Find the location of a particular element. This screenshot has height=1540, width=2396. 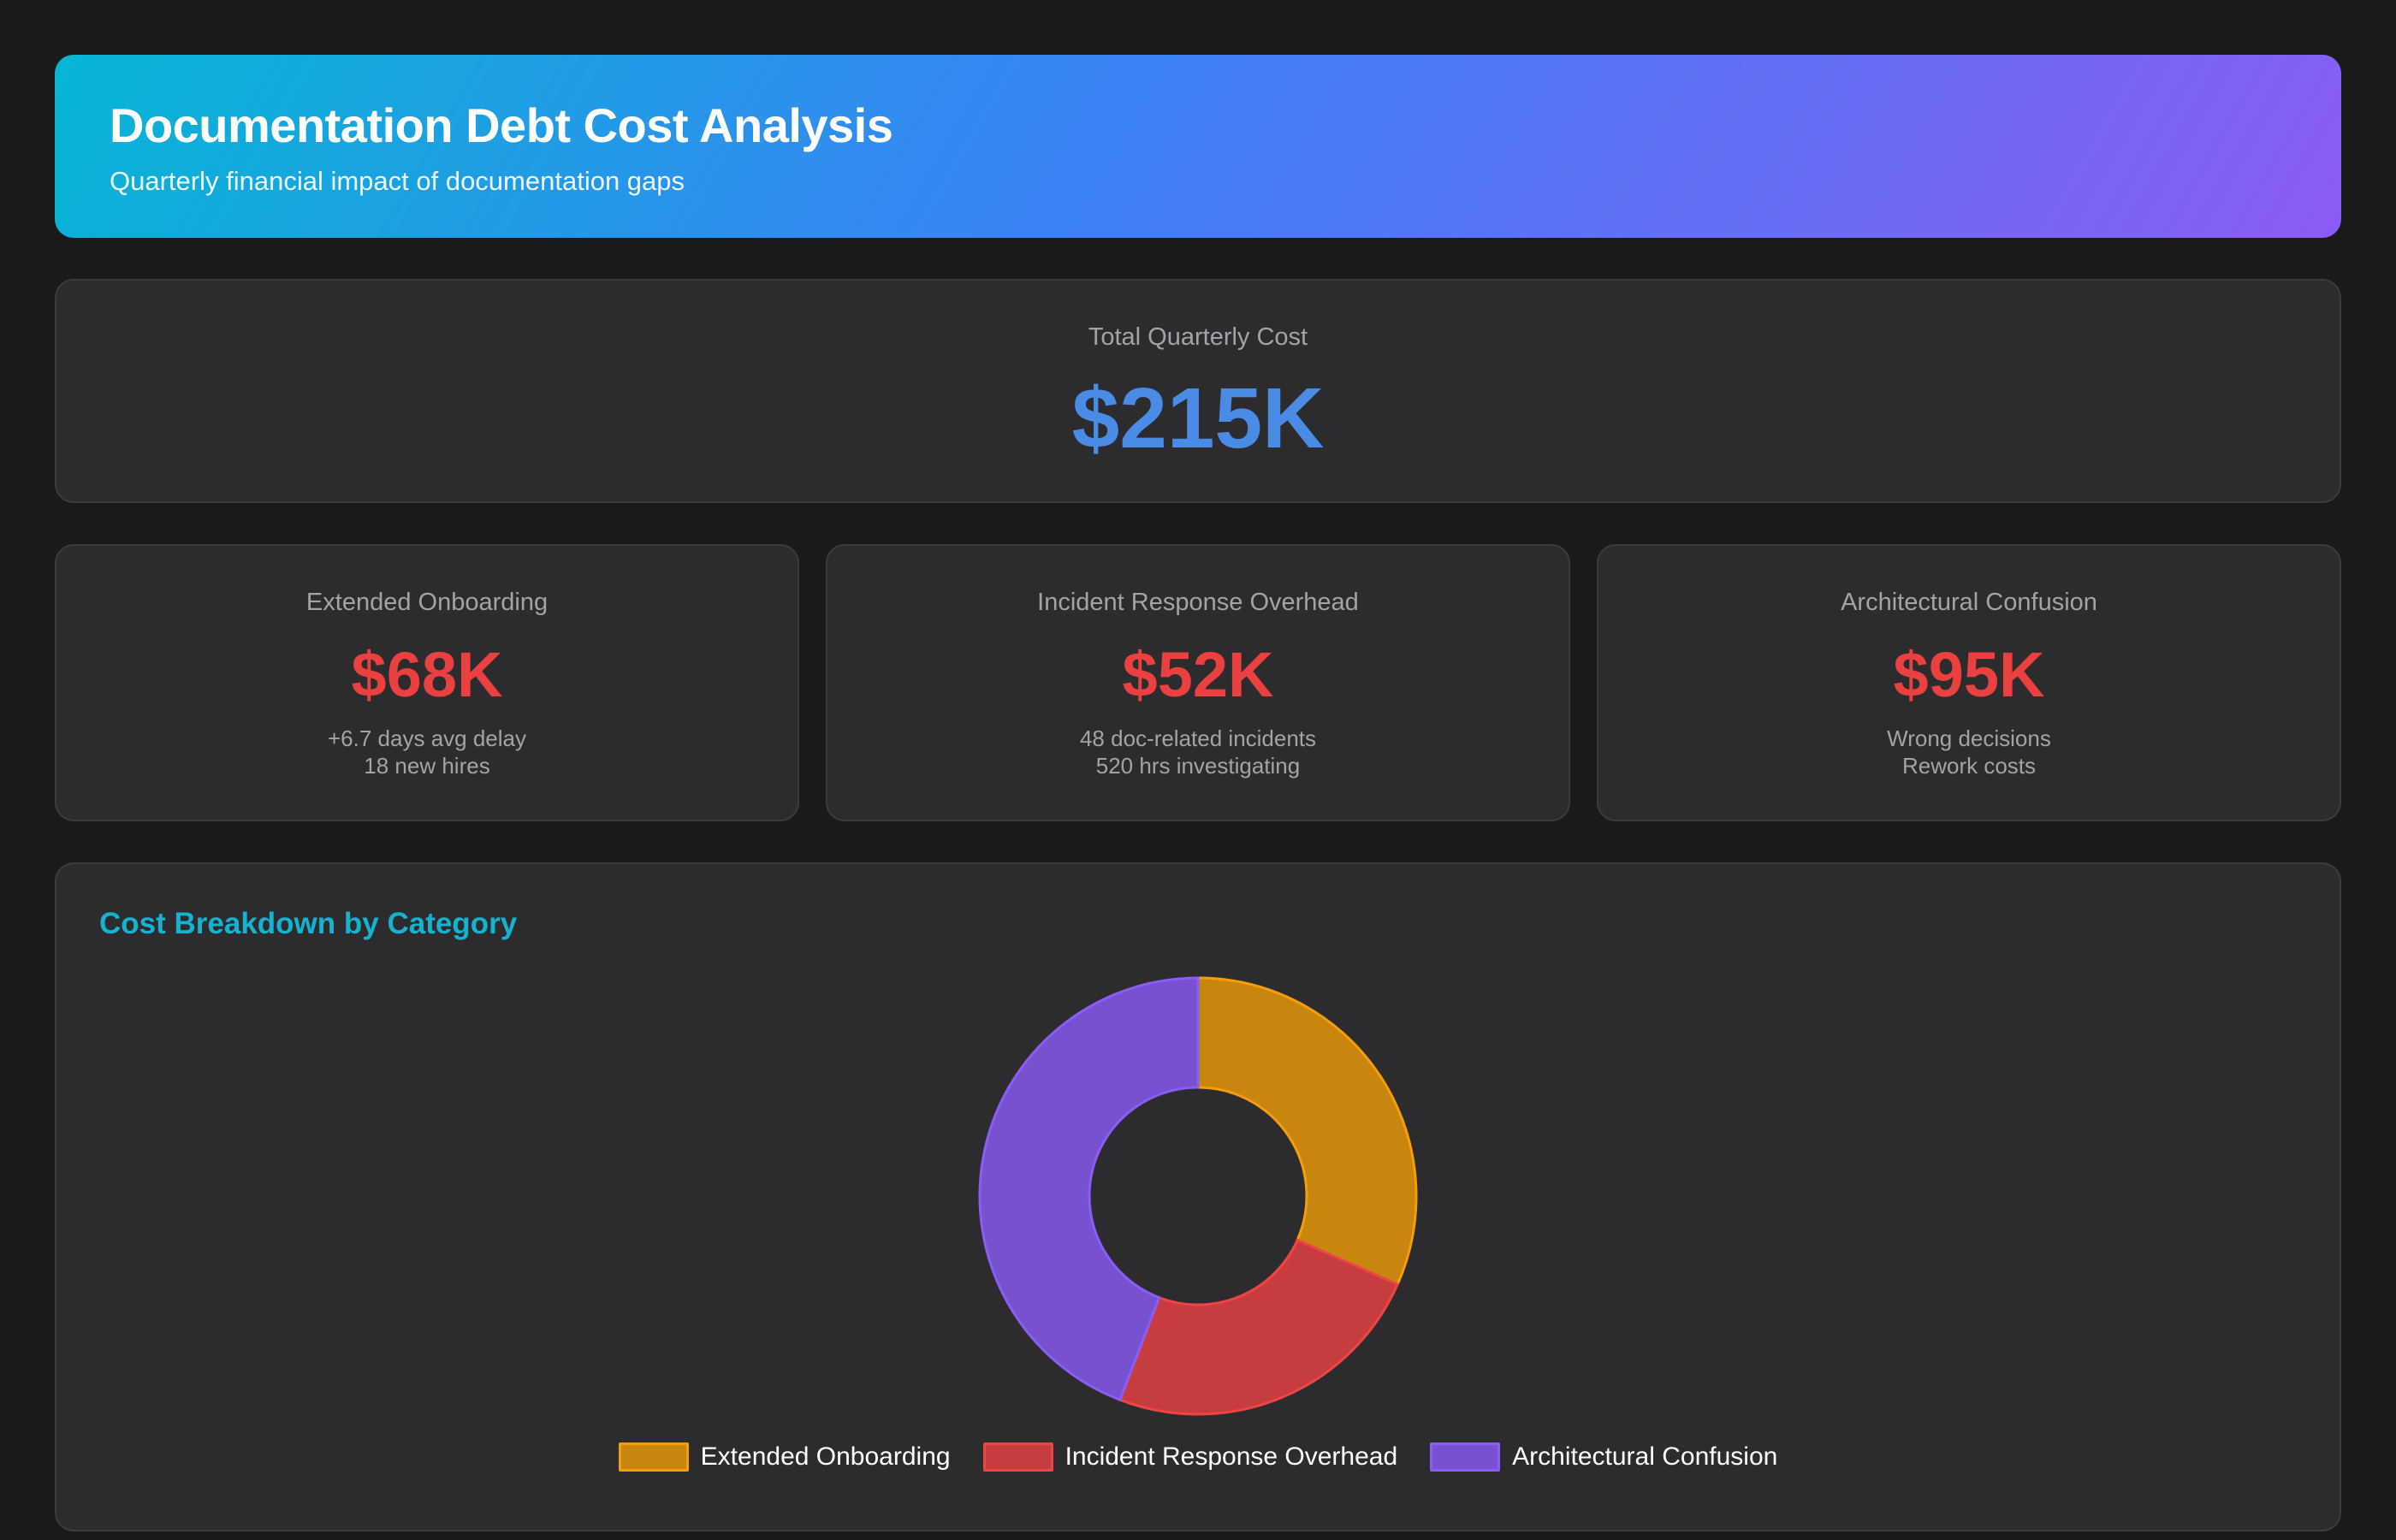

metric-label: Extended Onboarding is located at coordinates (427, 602).